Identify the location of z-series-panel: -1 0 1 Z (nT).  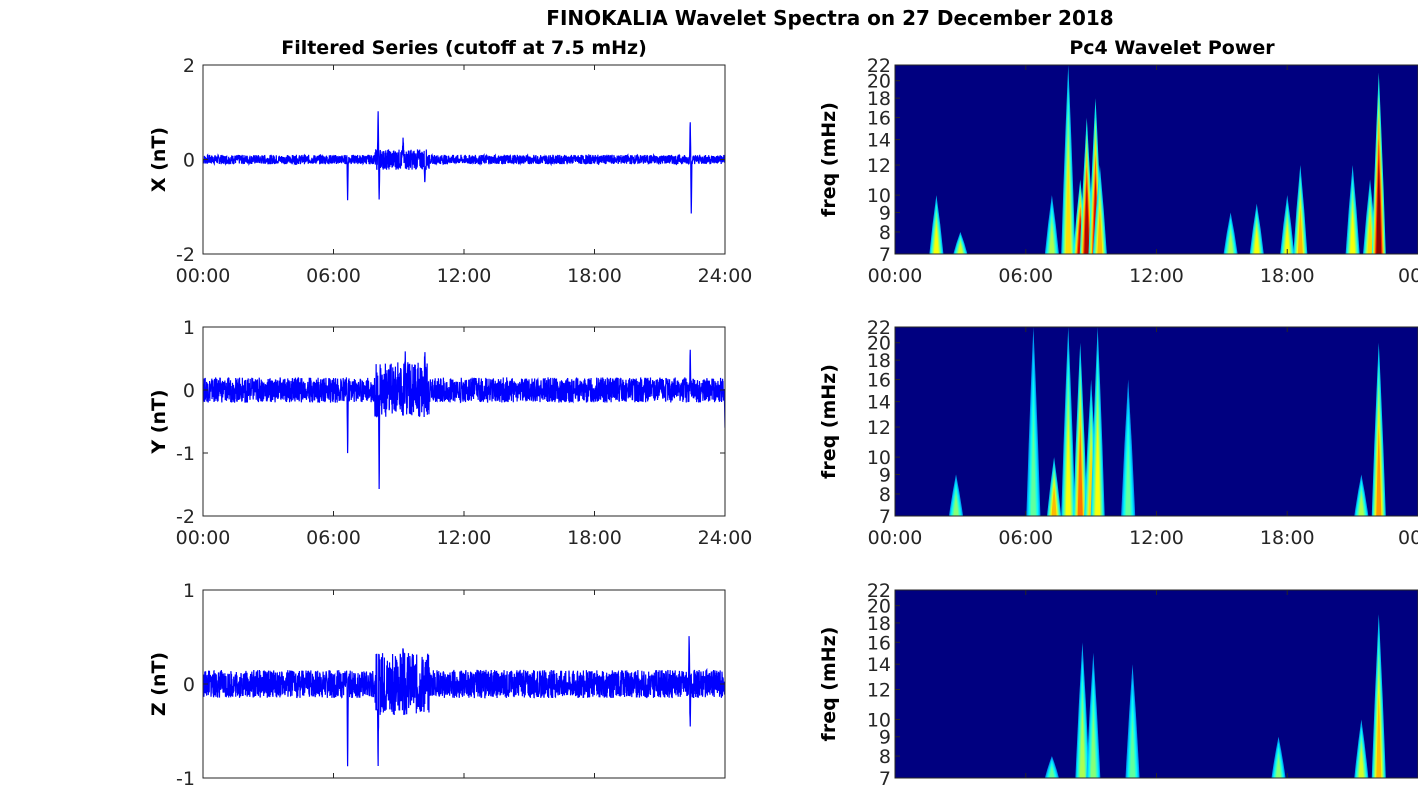
(437, 684).